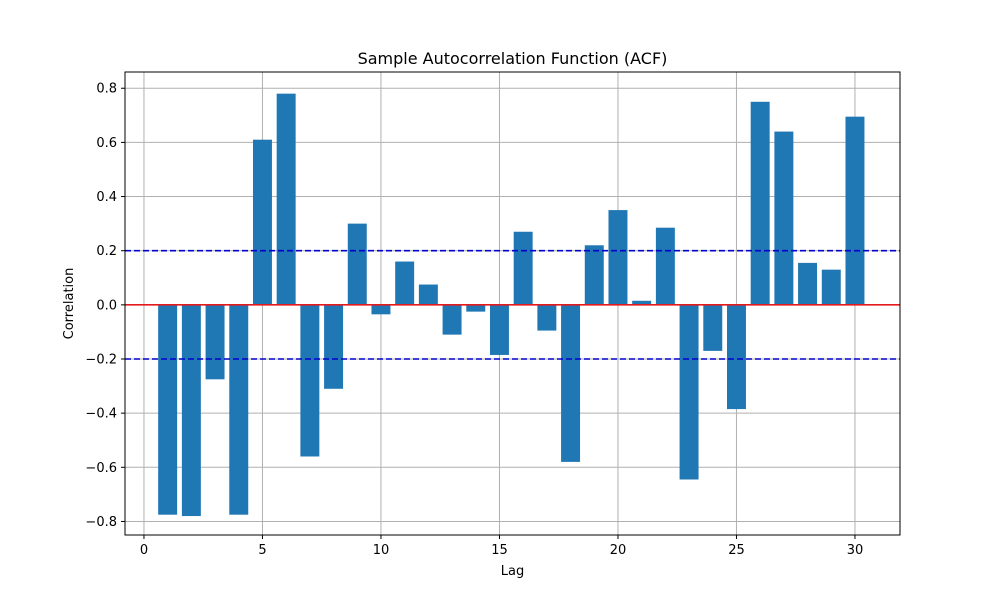 This screenshot has width=1000, height=600. Describe the element at coordinates (101, 414) in the screenshot. I see `y-tick-label: −0.4` at that location.